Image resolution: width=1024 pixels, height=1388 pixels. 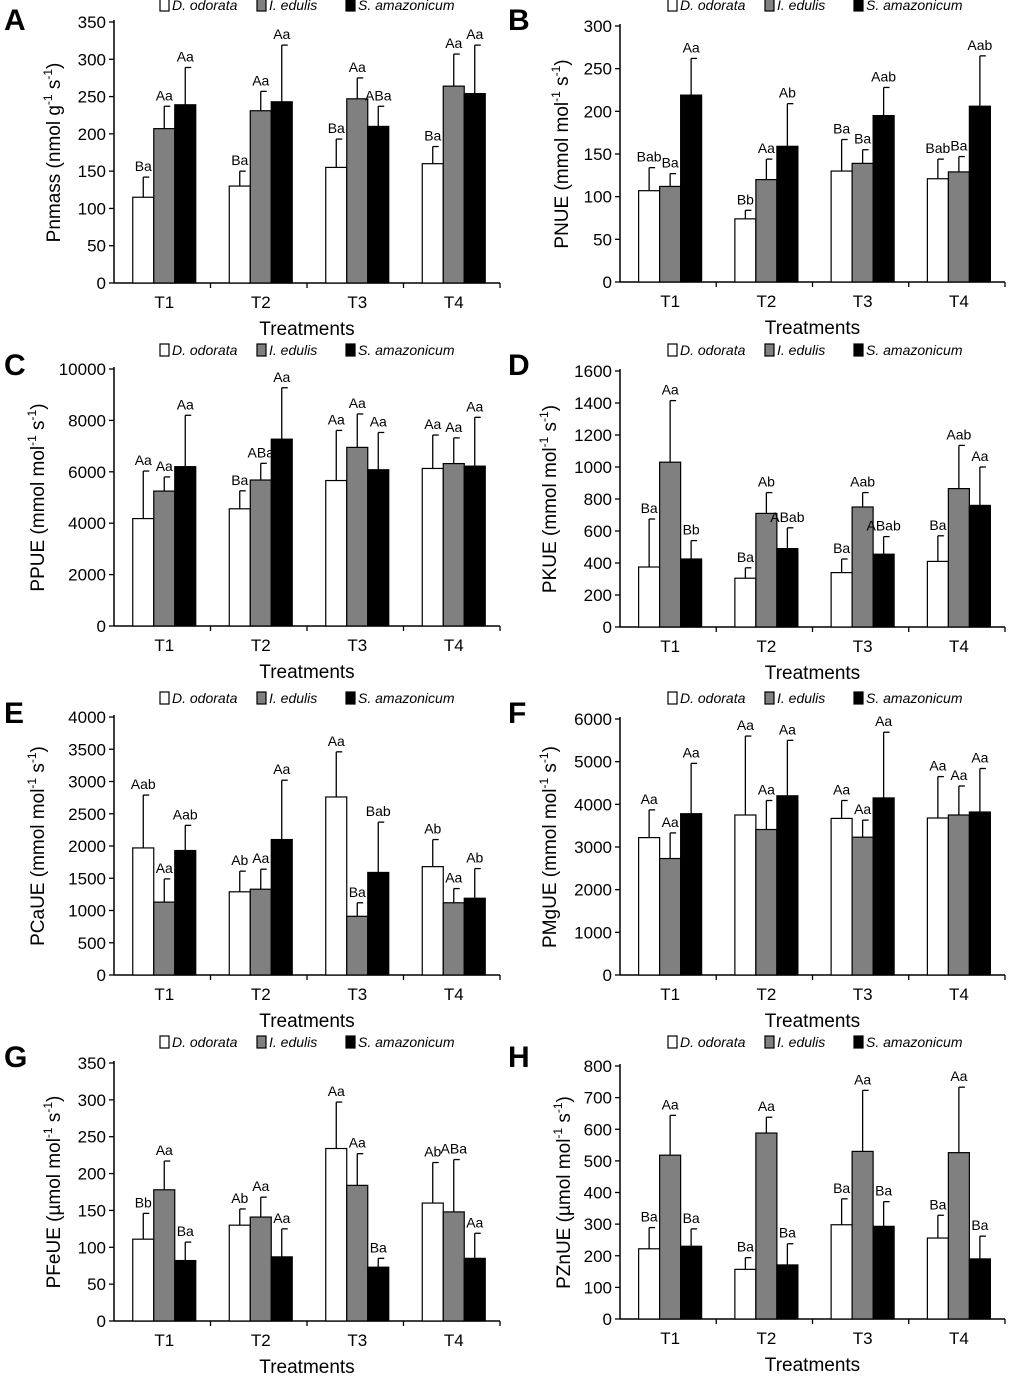 What do you see at coordinates (593, 435) in the screenshot?
I see `y-tick-label: 1200` at bounding box center [593, 435].